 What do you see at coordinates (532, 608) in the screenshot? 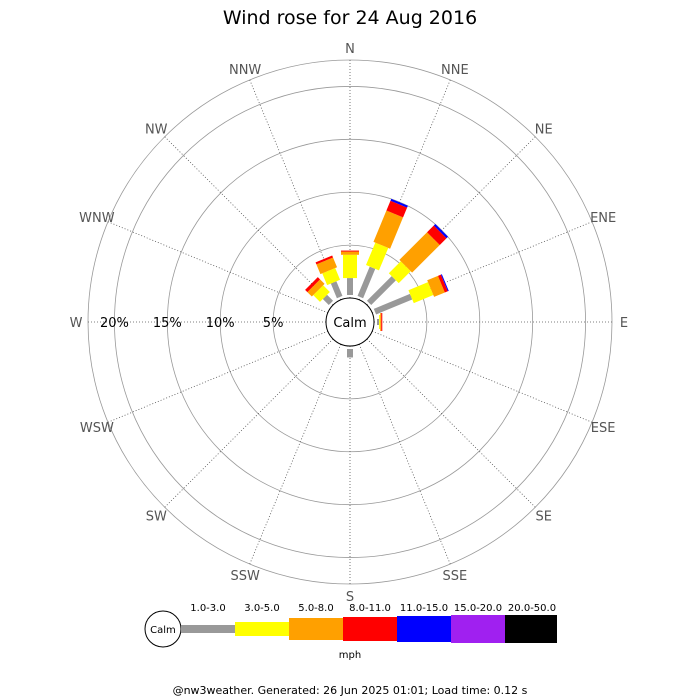
I see `legend-bin-label: 20.0-50.0` at bounding box center [532, 608].